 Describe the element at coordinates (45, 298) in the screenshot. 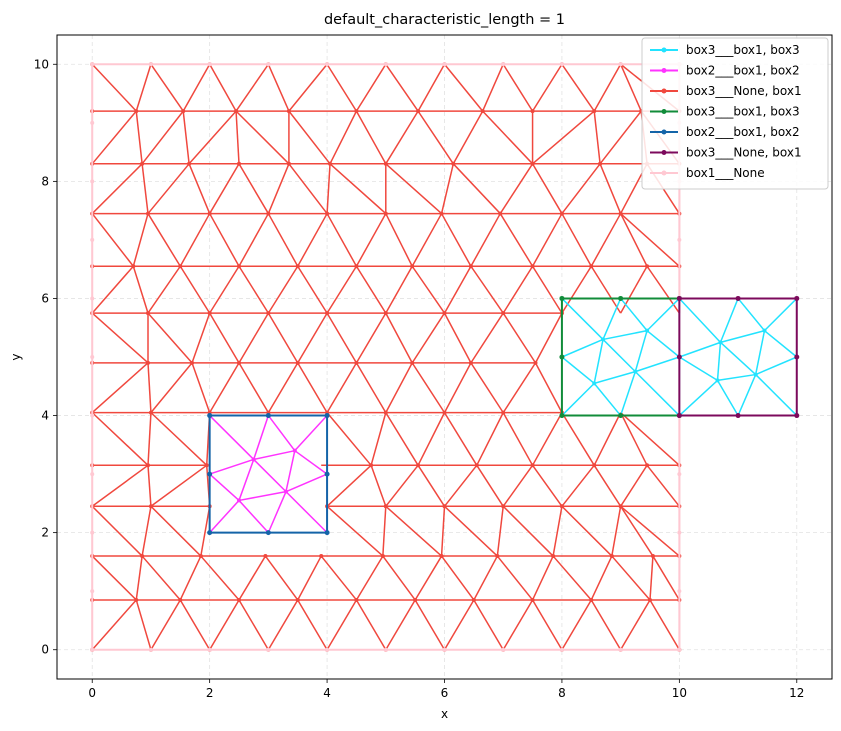

I see `y-tick-label: 6` at that location.